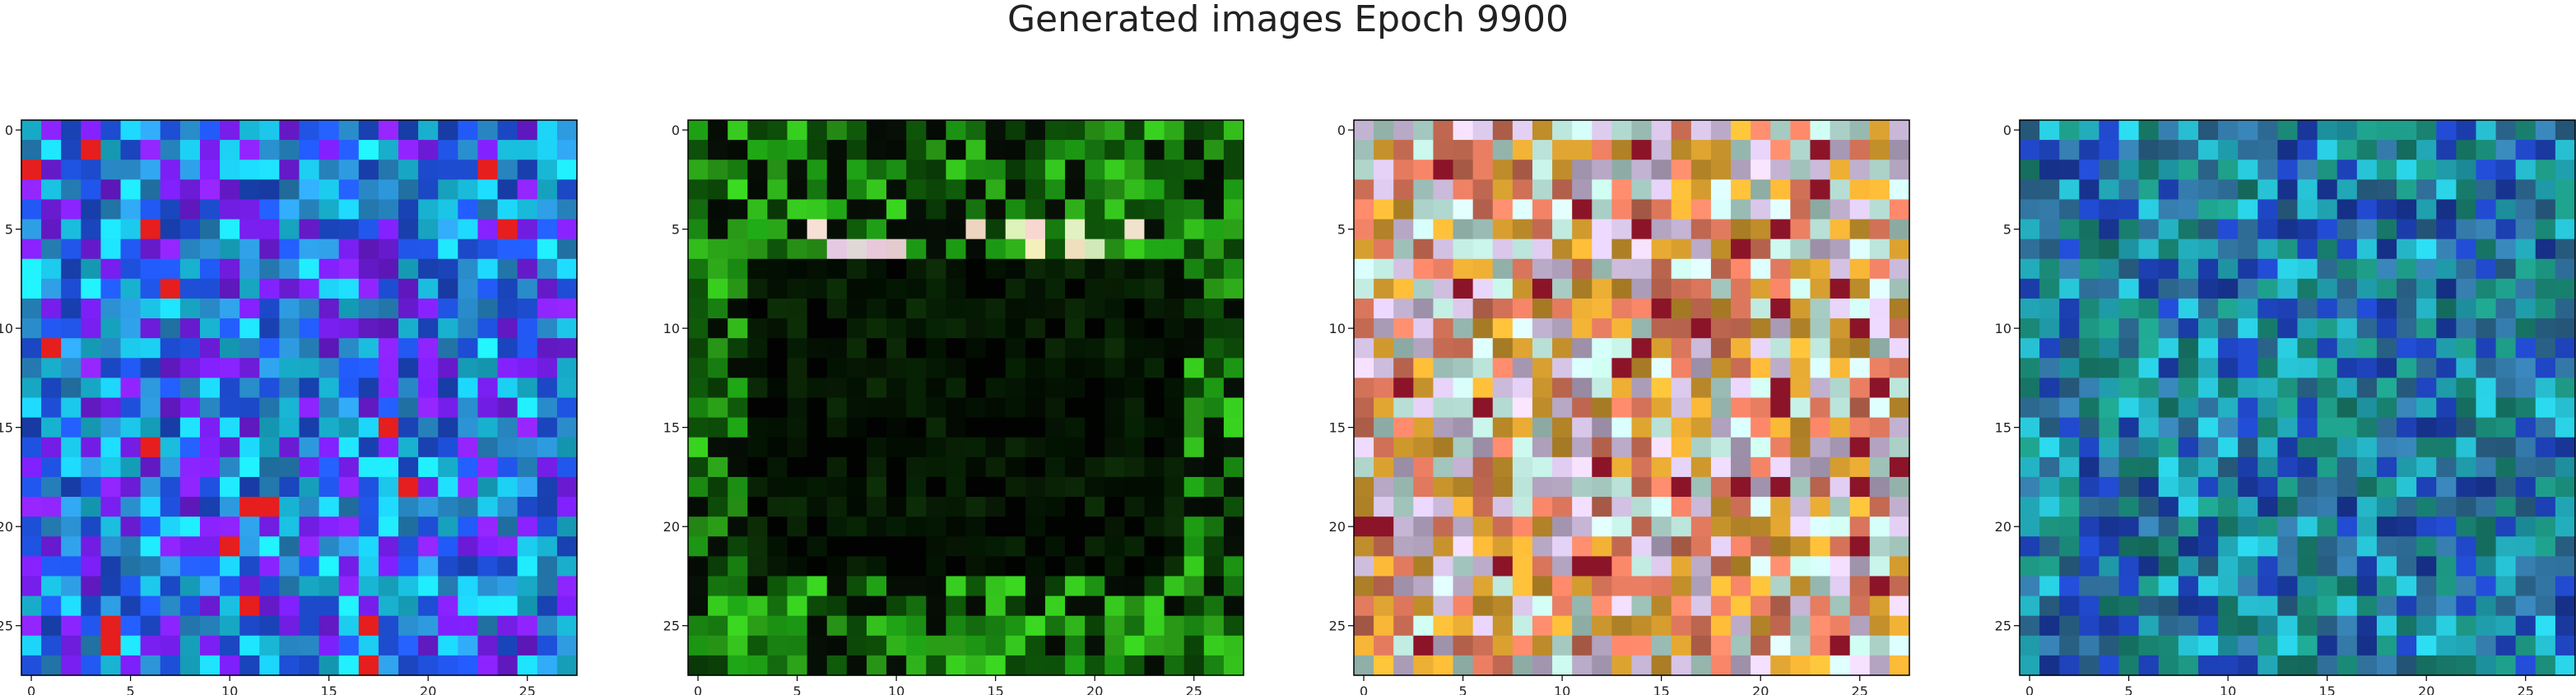 The image size is (2576, 695). Describe the element at coordinates (2003, 328) in the screenshot. I see `y-tick-label: 10` at that location.